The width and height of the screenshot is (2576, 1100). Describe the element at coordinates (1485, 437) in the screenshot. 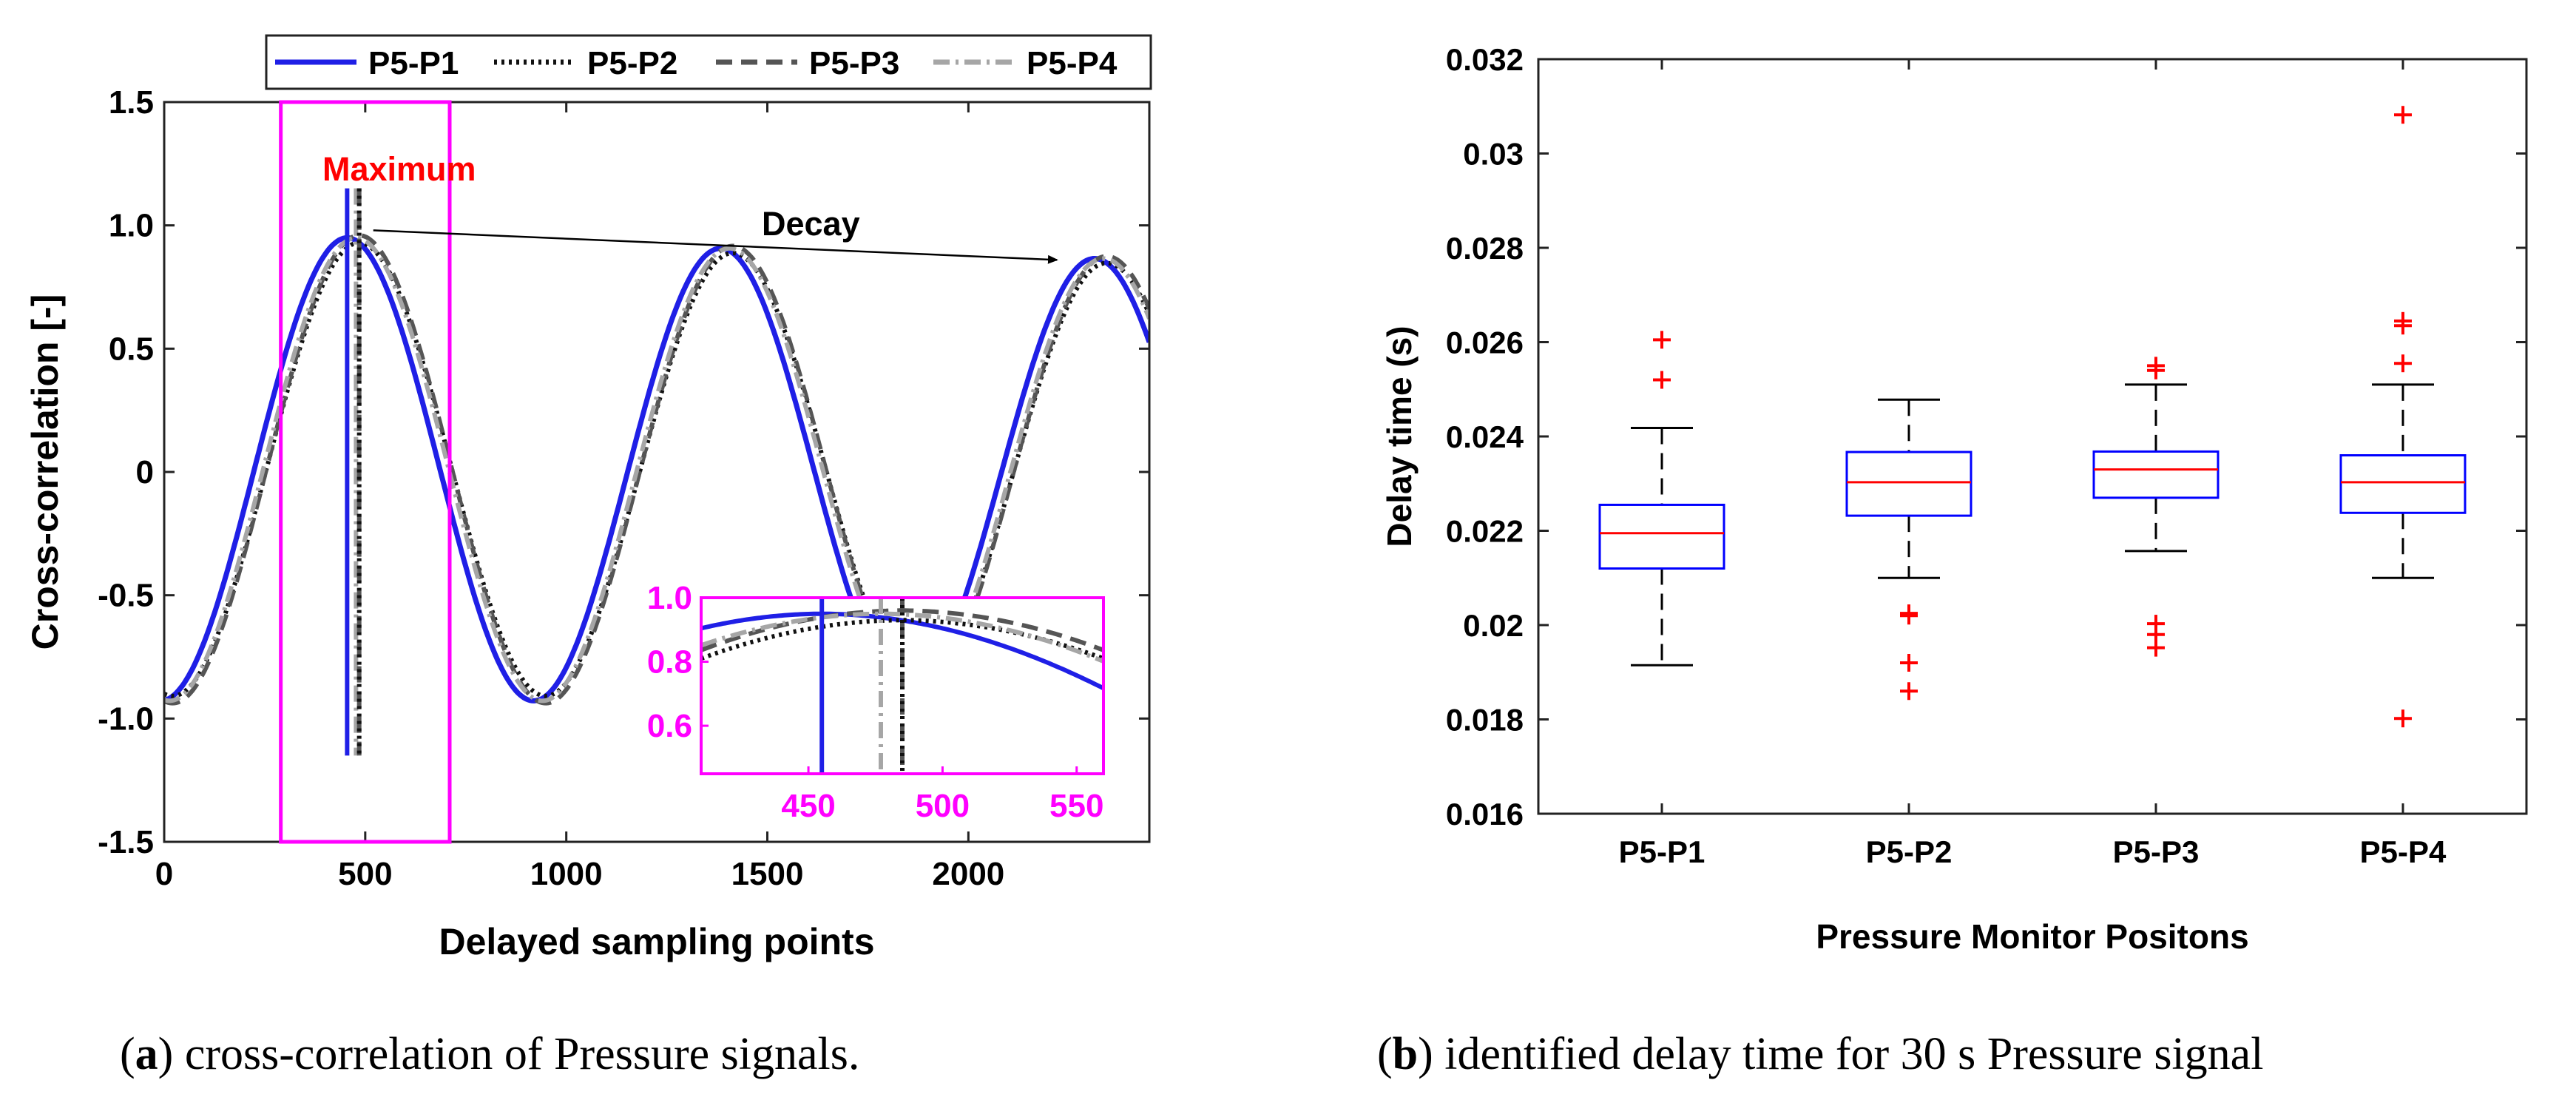

I see `b-ytick-label: 0.024` at that location.